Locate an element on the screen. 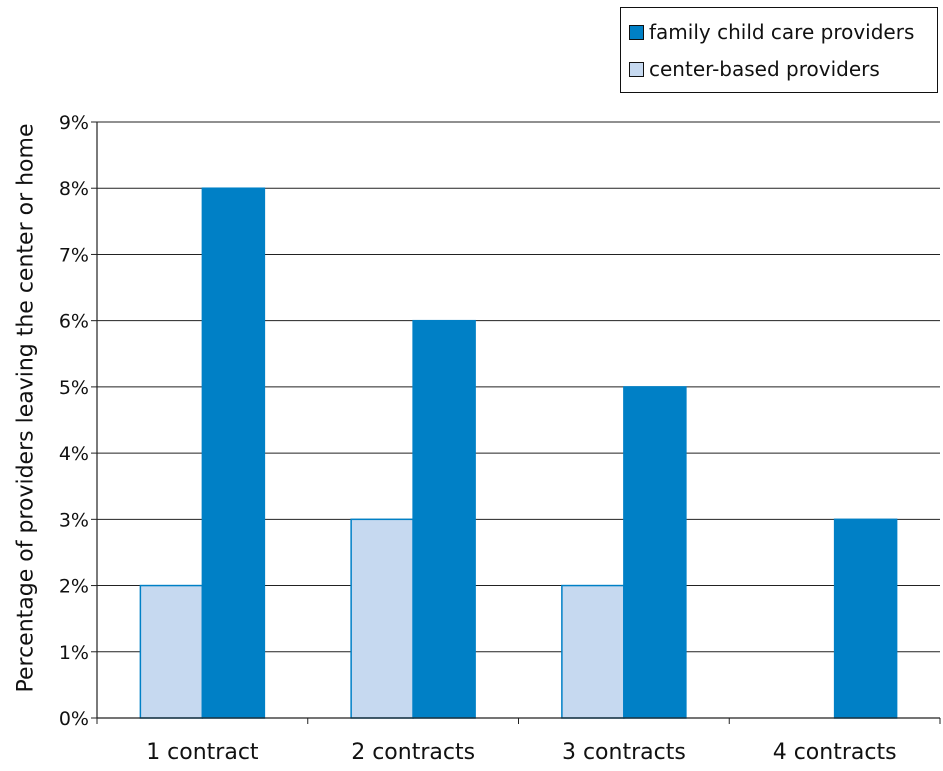 The height and width of the screenshot is (771, 943). x-tick-label: 3 contracts is located at coordinates (624, 752).